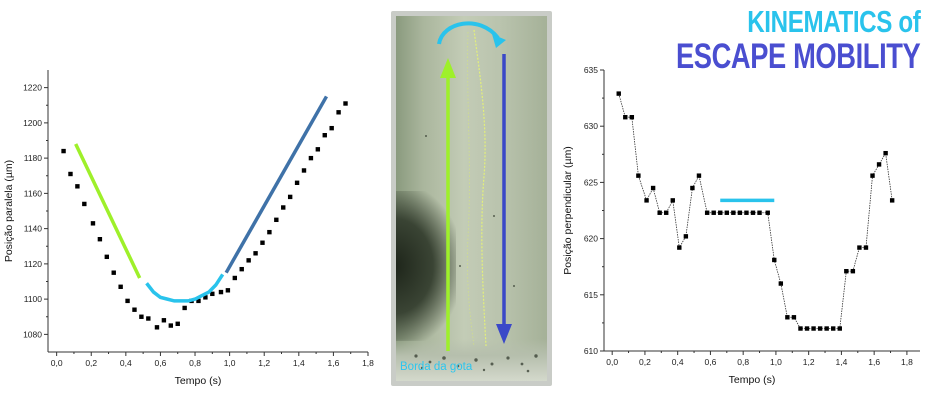 This screenshot has width=928, height=401. Describe the element at coordinates (448, 68) in the screenshot. I see `upward-arrowhead-icon` at that location.